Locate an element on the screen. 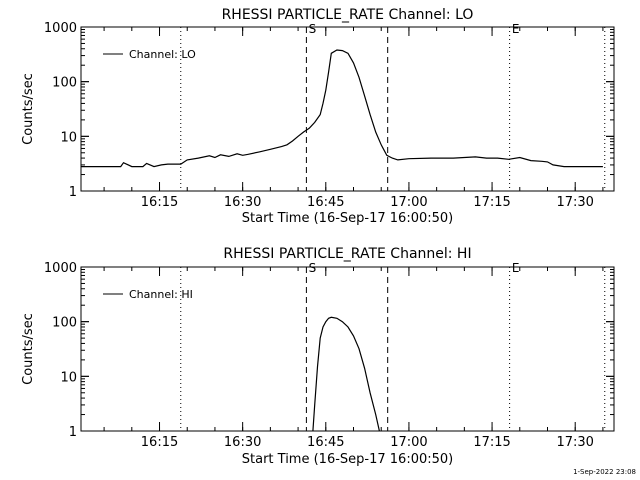  legend-label: Channel: LO is located at coordinates (162, 54).